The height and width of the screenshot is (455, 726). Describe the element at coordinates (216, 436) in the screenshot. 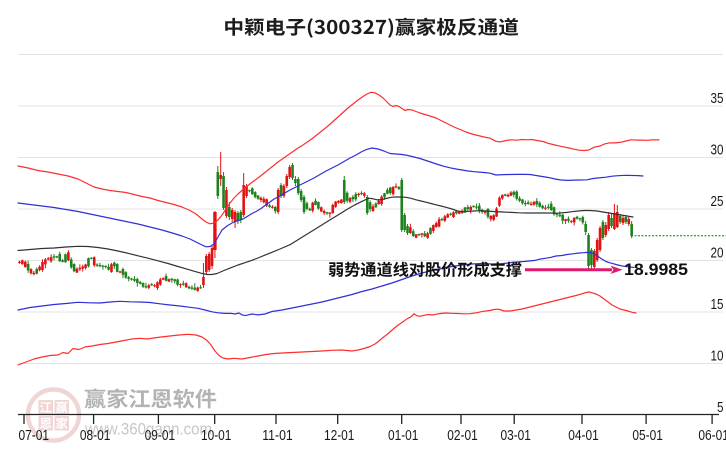

I see `svg-text: 10-01` at that location.